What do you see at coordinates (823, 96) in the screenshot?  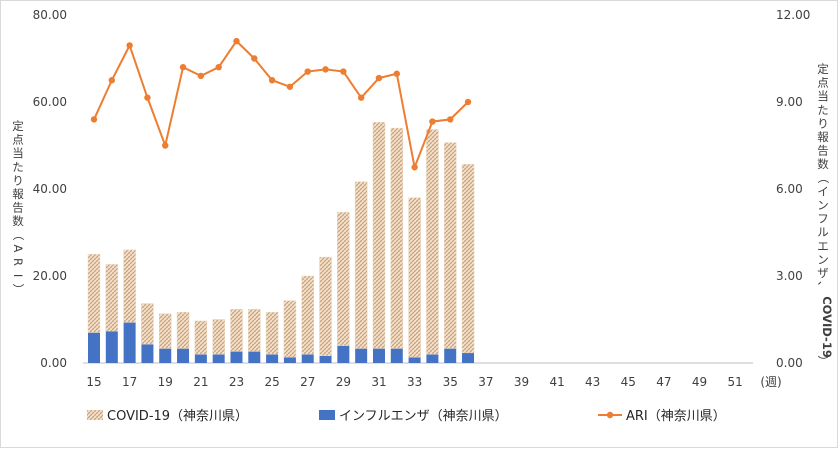 I see `axis-label-char: 当` at bounding box center [823, 96].